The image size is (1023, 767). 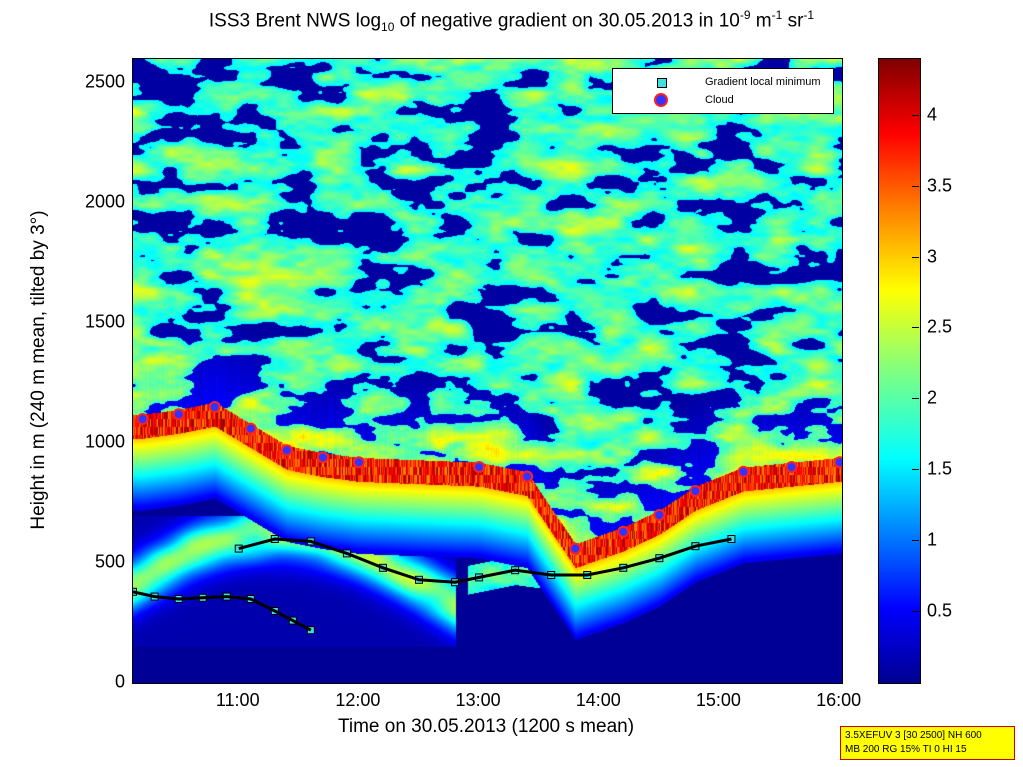 What do you see at coordinates (104, 321) in the screenshot?
I see `y-tick-label: 1500` at bounding box center [104, 321].